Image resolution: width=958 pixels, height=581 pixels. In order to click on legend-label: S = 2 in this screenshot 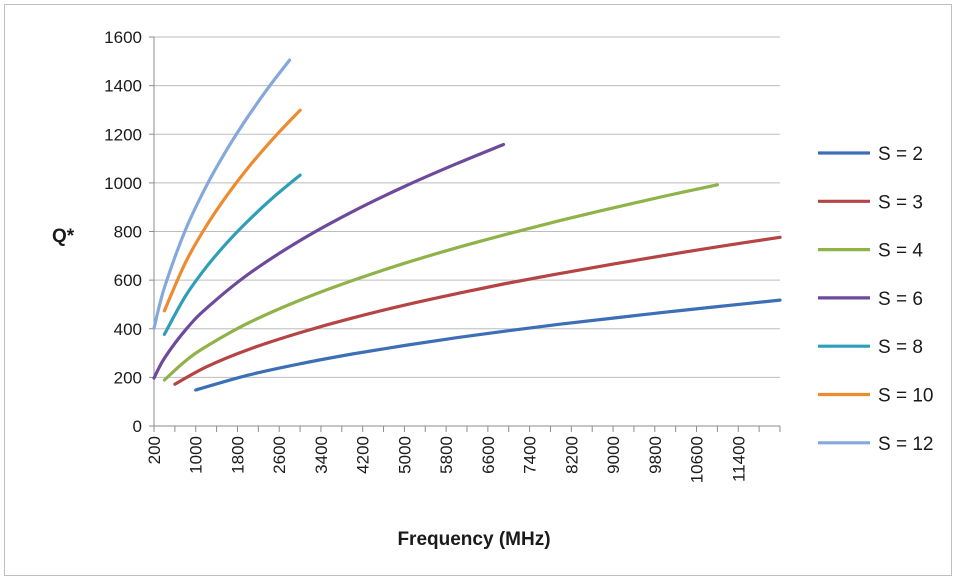, I will do `click(900, 154)`.